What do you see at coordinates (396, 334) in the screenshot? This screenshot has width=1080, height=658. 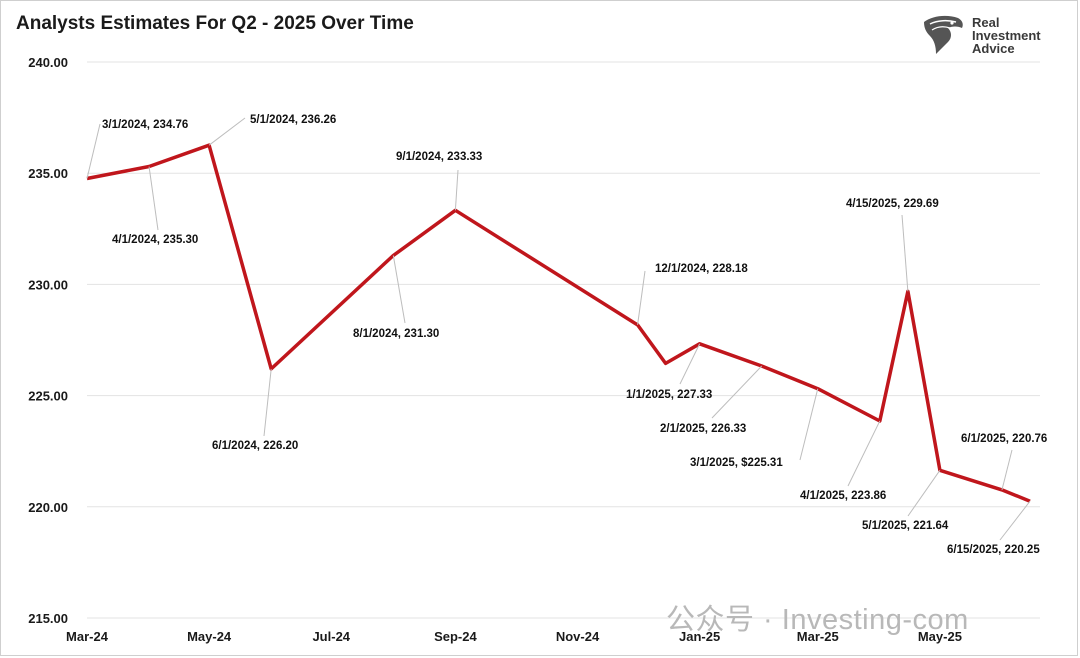 I see `data-label: 8/1/2024, 231.30` at bounding box center [396, 334].